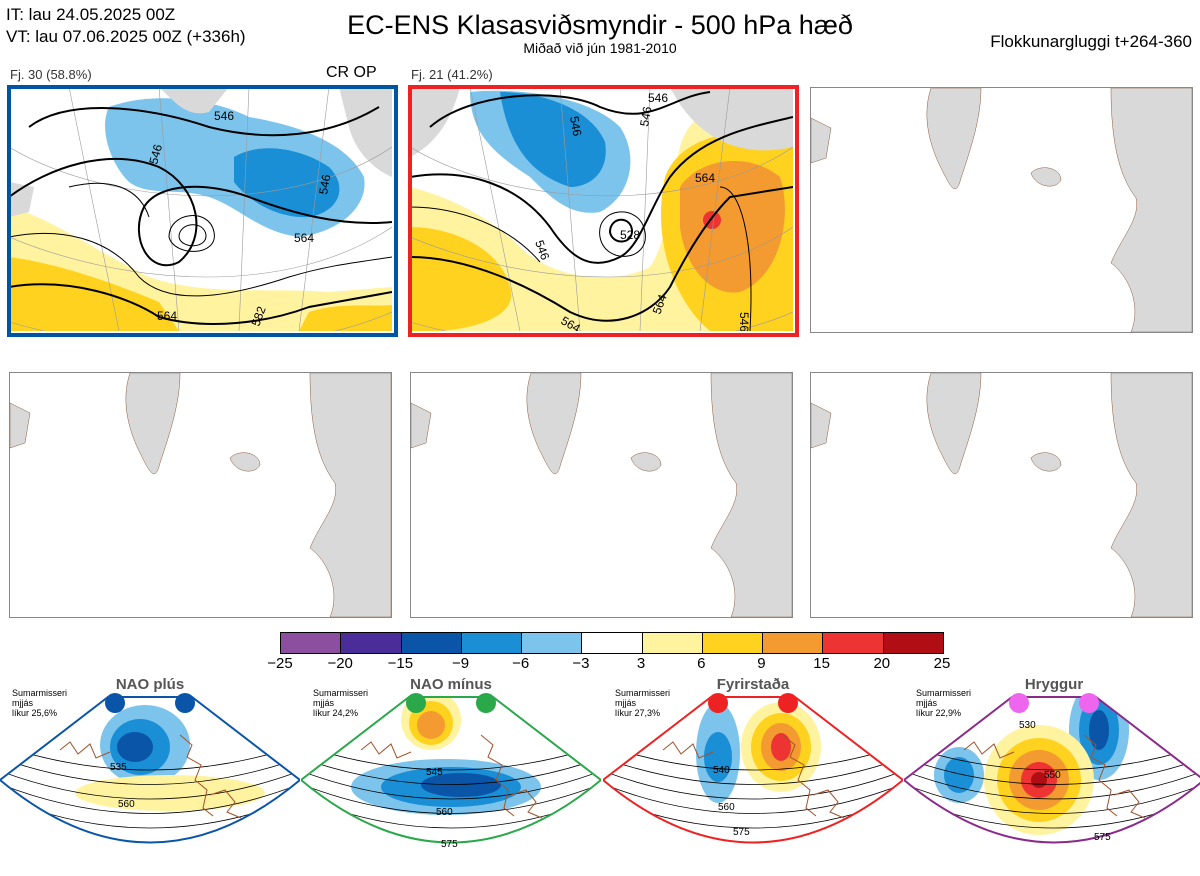 This screenshot has height=876, width=1200. What do you see at coordinates (821, 663) in the screenshot?
I see `colorbar-tick-label: 15` at bounding box center [821, 663].